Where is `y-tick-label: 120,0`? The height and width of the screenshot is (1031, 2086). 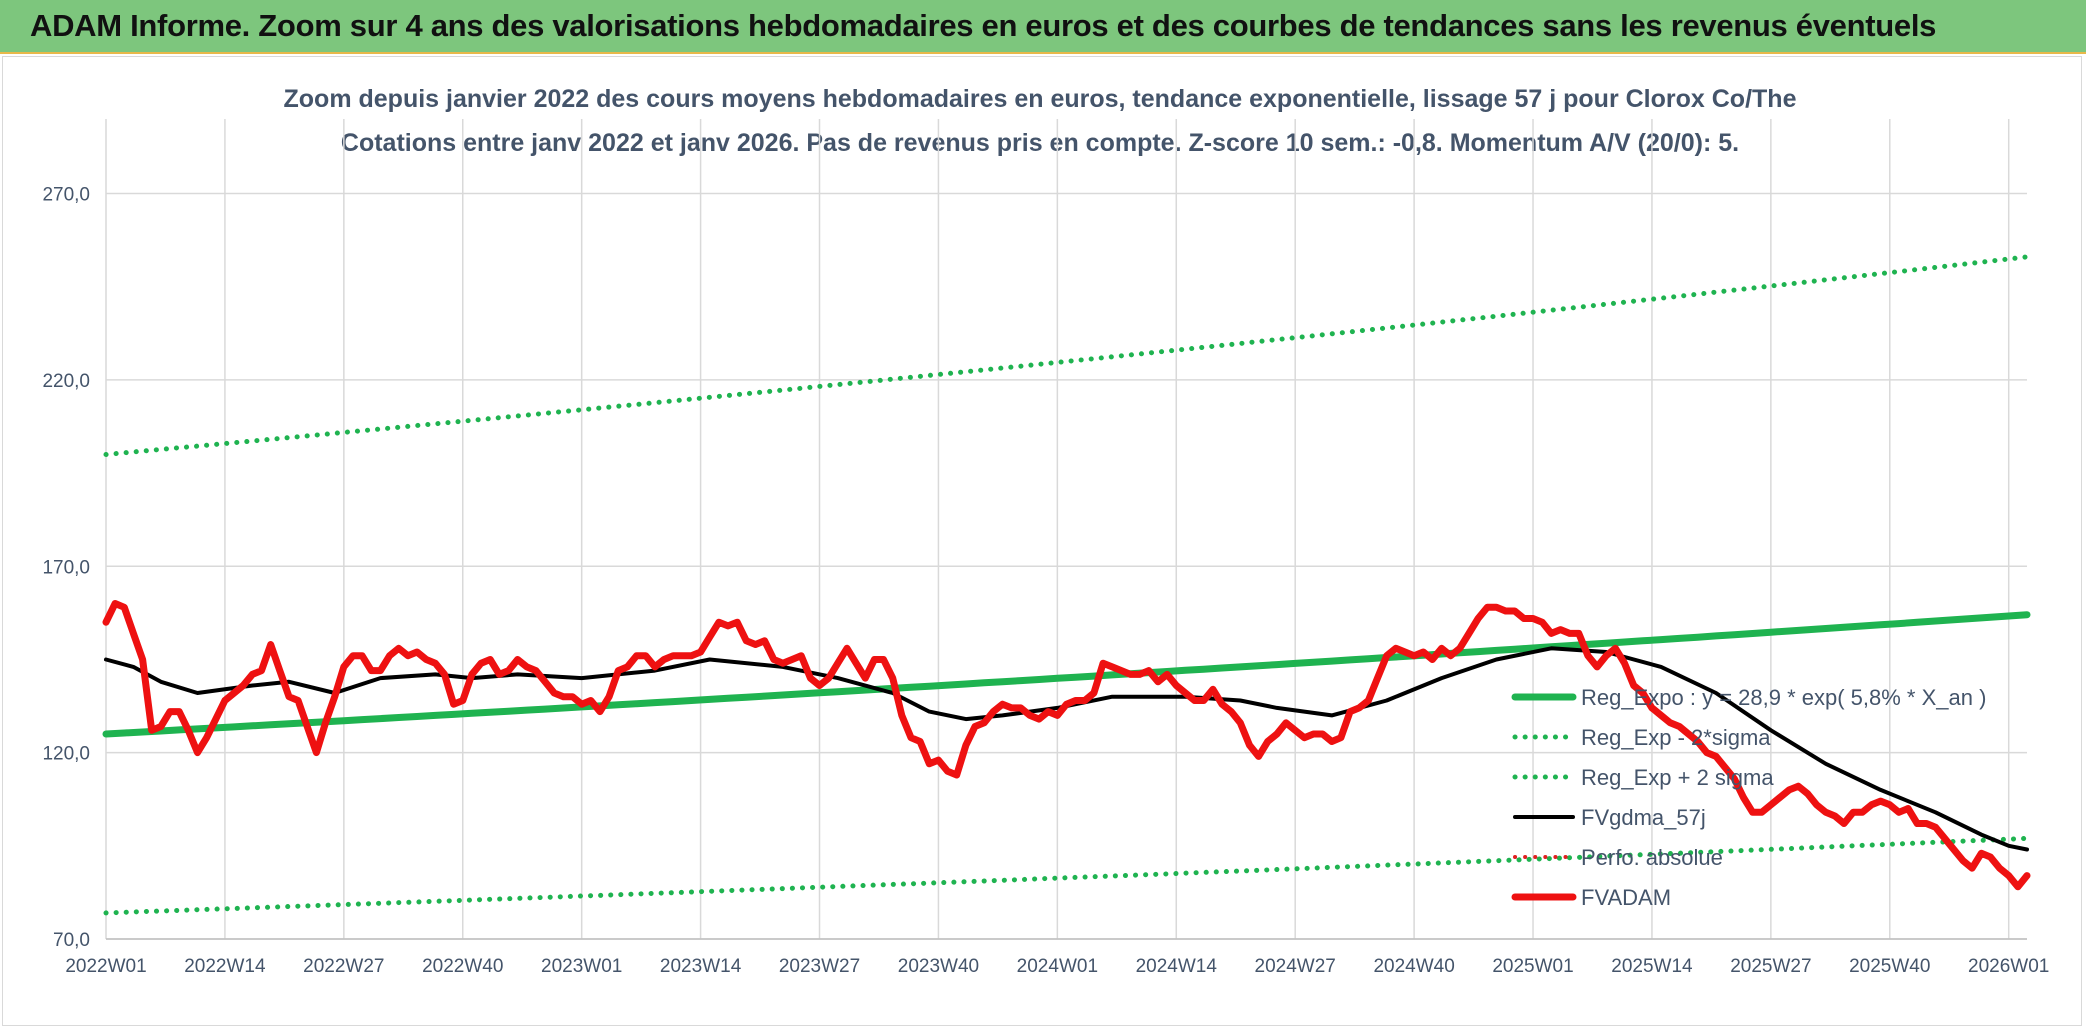
y-tick-label: 120,0 is located at coordinates (66, 754).